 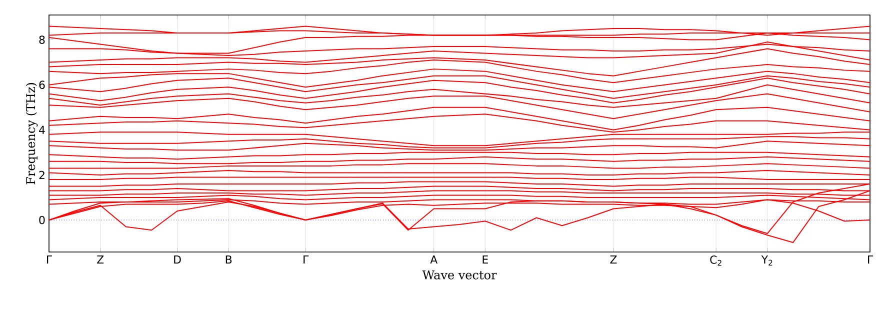 I want to click on x-tick-label: C$_{2}$, so click(x=716, y=261).